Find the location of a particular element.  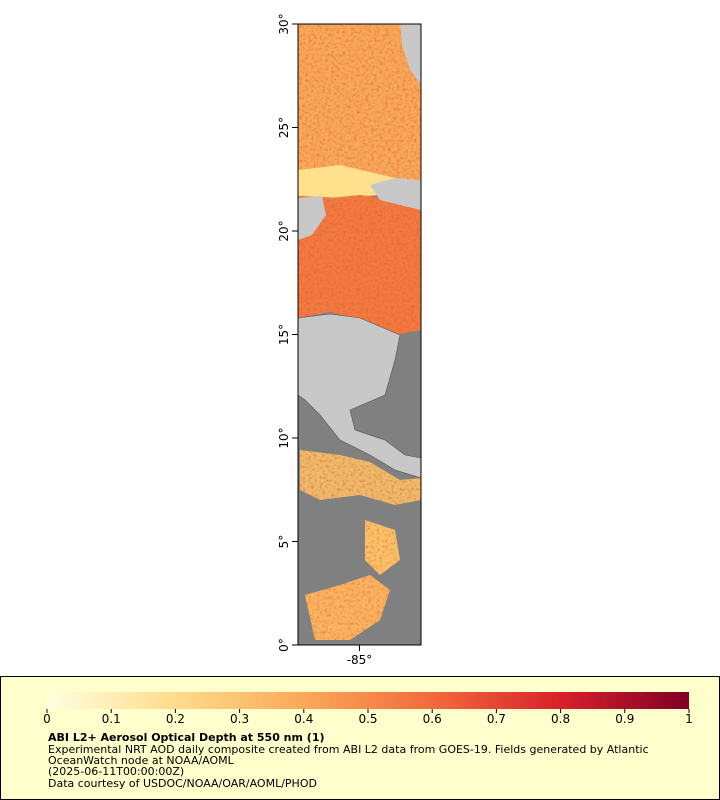

lat-tick-label: 25° is located at coordinates (284, 127).